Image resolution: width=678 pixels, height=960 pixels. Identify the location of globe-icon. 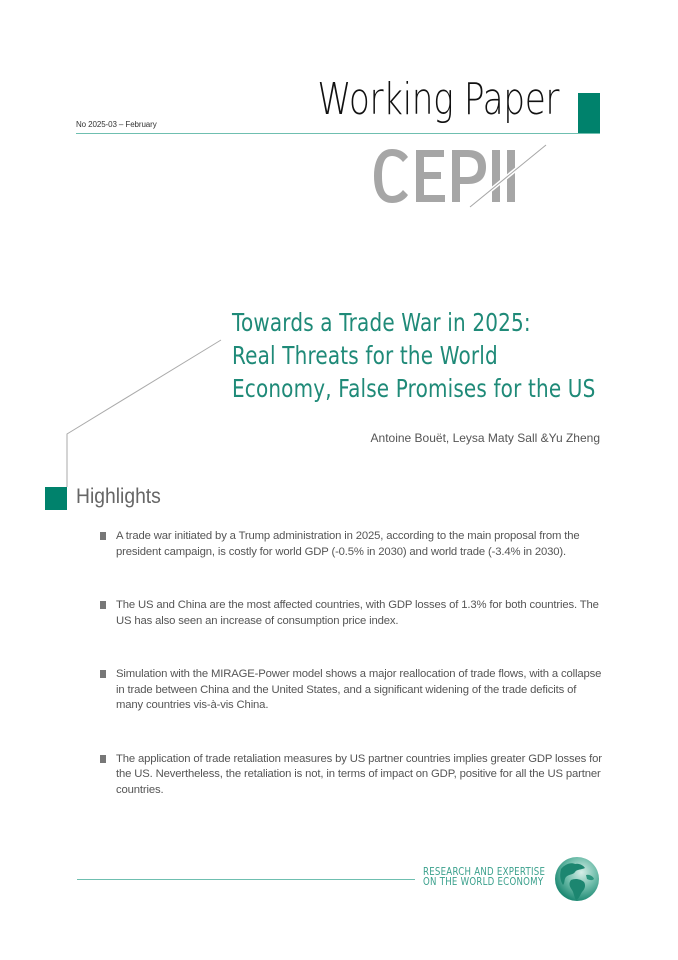
(577, 879).